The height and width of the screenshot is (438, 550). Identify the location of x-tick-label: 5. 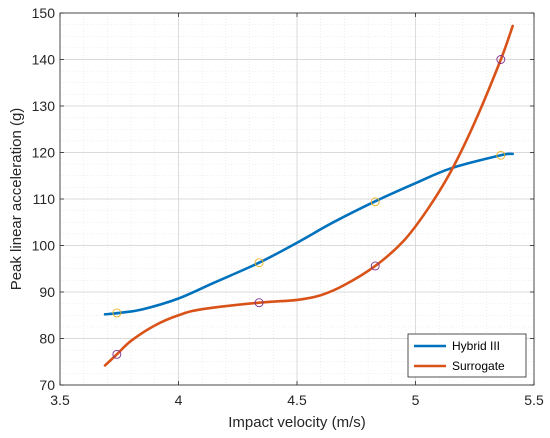
(416, 400).